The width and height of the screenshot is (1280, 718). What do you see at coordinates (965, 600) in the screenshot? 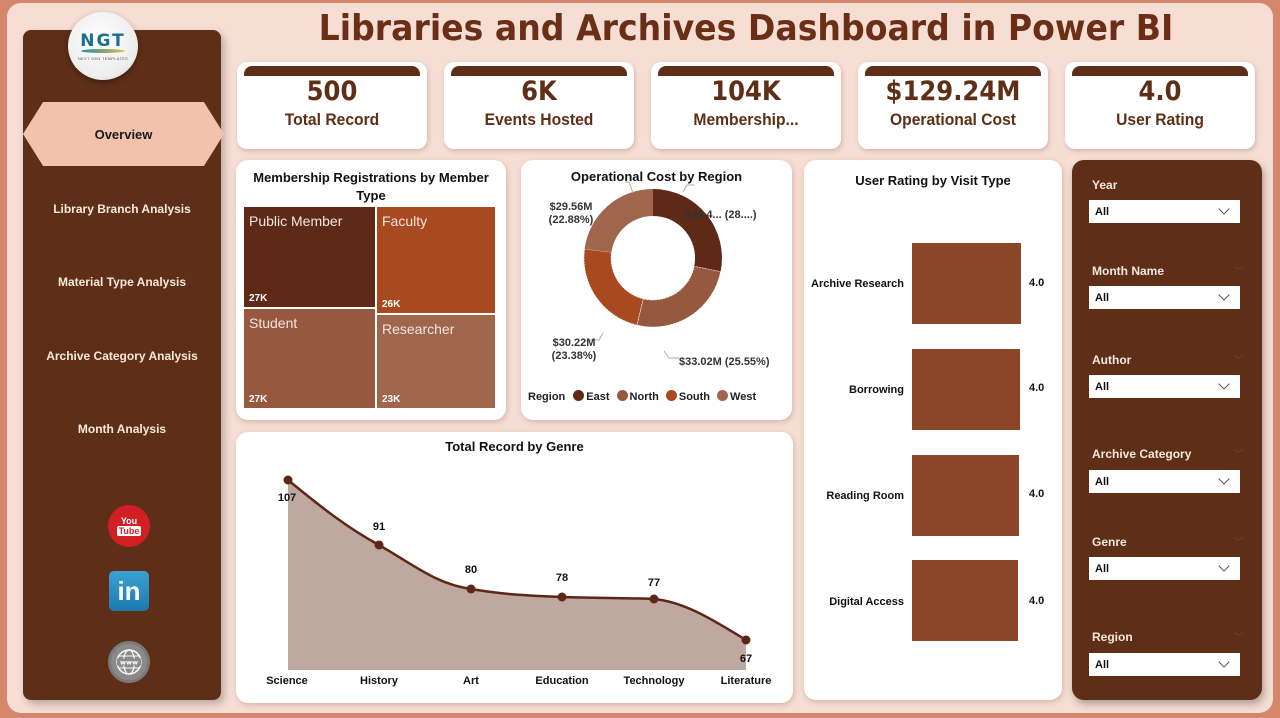
I see `bar-digital-access` at bounding box center [965, 600].